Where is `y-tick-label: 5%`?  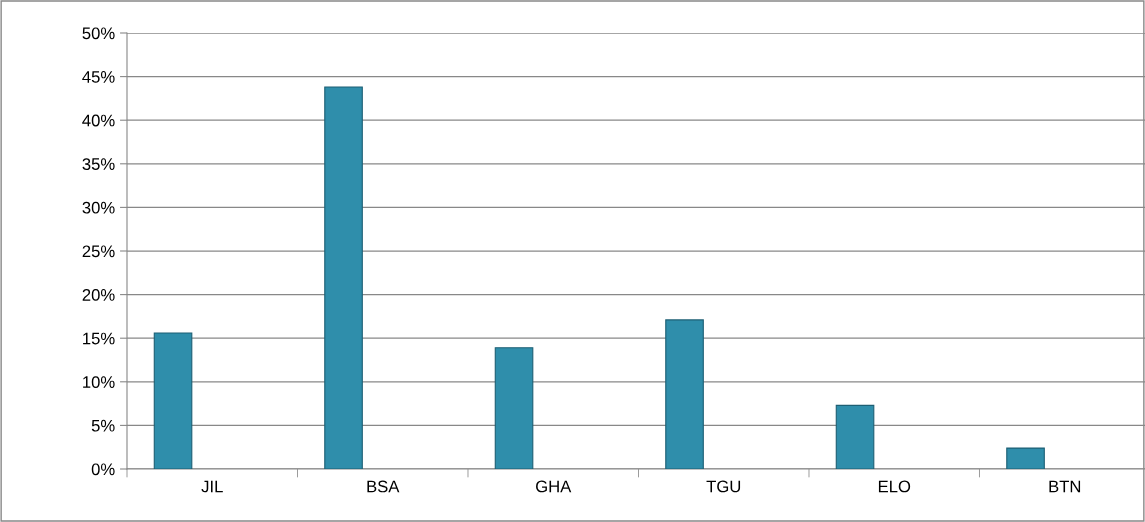
y-tick-label: 5% is located at coordinates (103, 425).